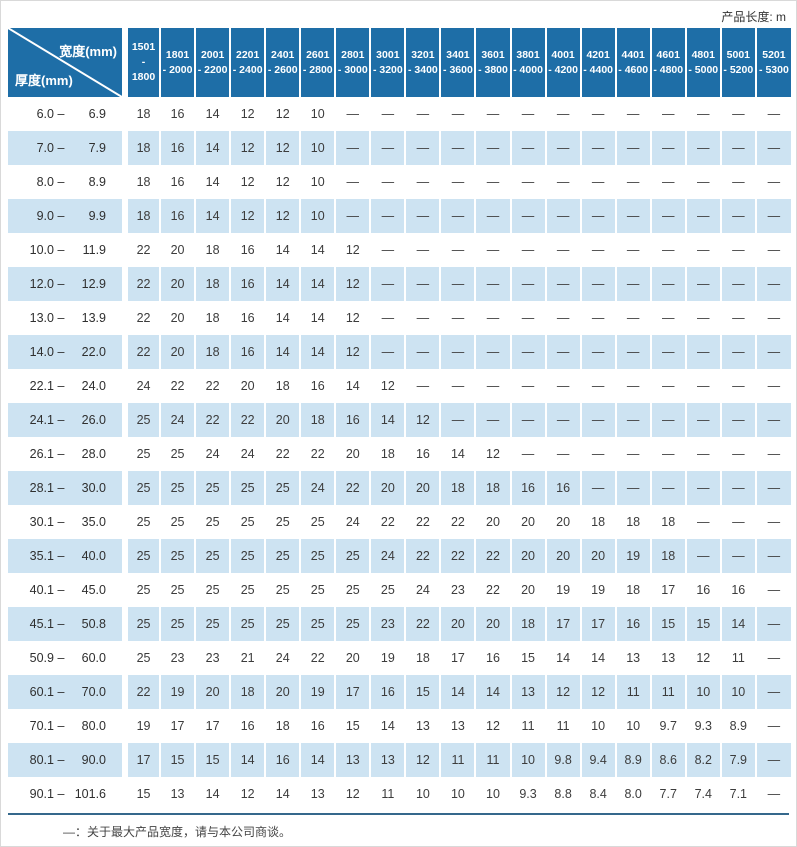 Image resolution: width=797 pixels, height=847 pixels. What do you see at coordinates (632, 794) in the screenshot?
I see `max-length-cell: 8.0` at bounding box center [632, 794].